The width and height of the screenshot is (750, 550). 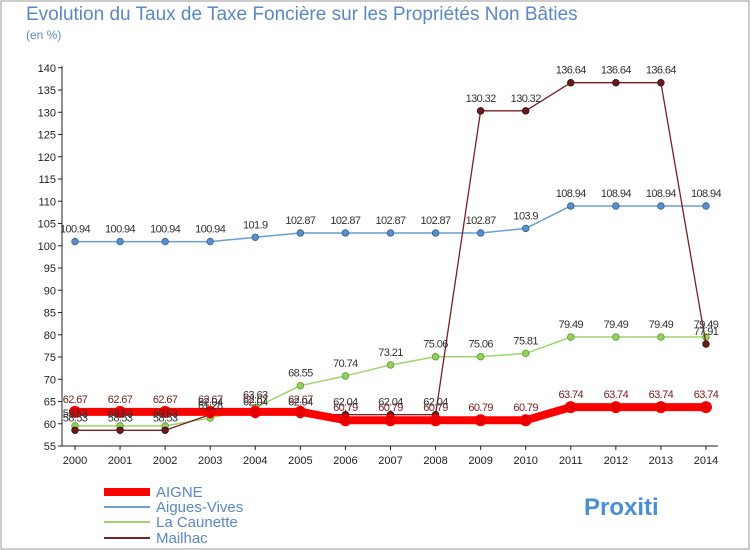 I want to click on x-tick-label: 2007, so click(x=390, y=461).